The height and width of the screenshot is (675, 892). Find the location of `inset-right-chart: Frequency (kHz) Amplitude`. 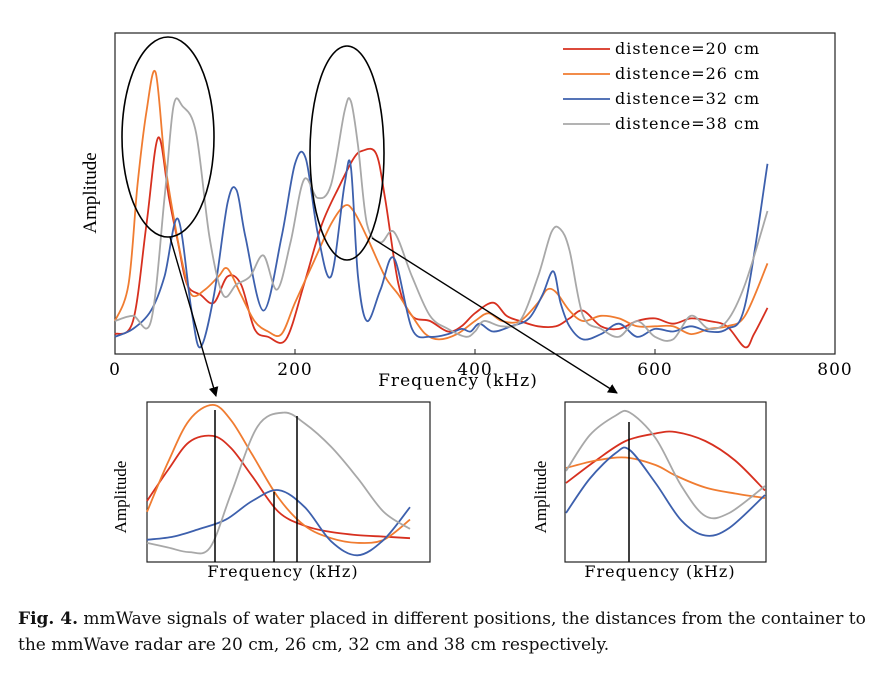

inset-right-chart: Frequency (kHz) Amplitude is located at coordinates (649, 491).